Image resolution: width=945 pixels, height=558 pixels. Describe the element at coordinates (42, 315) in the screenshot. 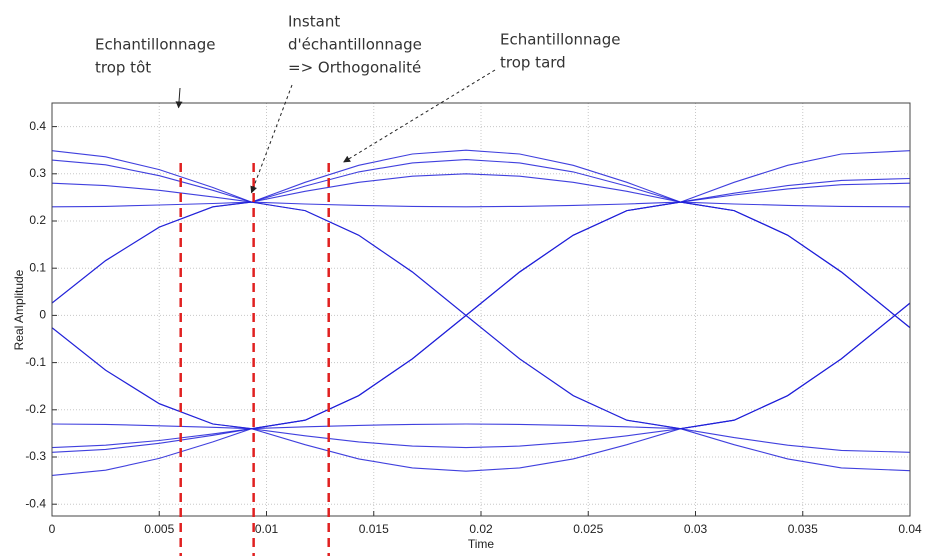

I see `y-tick-label: 0` at that location.